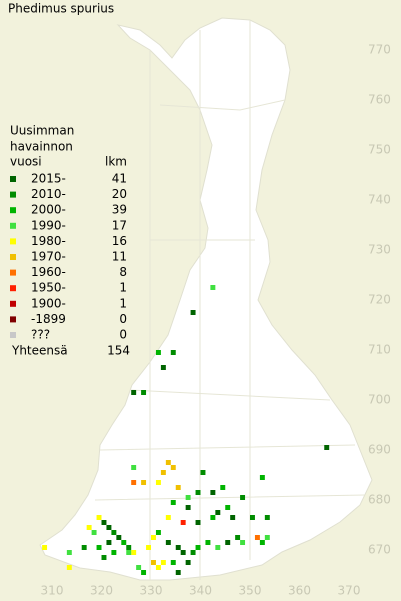 This screenshot has height=601, width=401. I want to click on legend-count: 16, so click(119, 241).